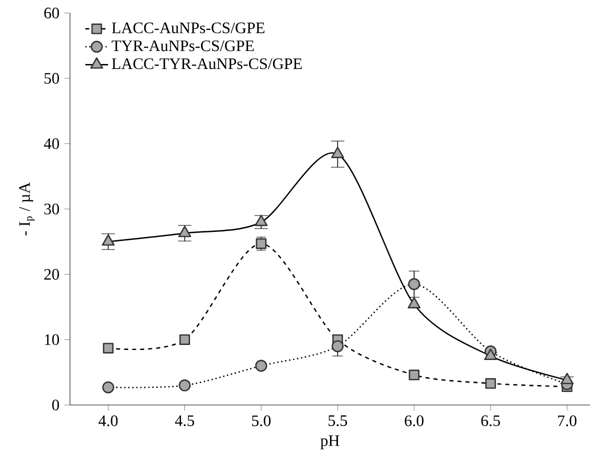 This screenshot has height=465, width=597. Describe the element at coordinates (51, 274) in the screenshot. I see `y-tick-label: 20` at that location.